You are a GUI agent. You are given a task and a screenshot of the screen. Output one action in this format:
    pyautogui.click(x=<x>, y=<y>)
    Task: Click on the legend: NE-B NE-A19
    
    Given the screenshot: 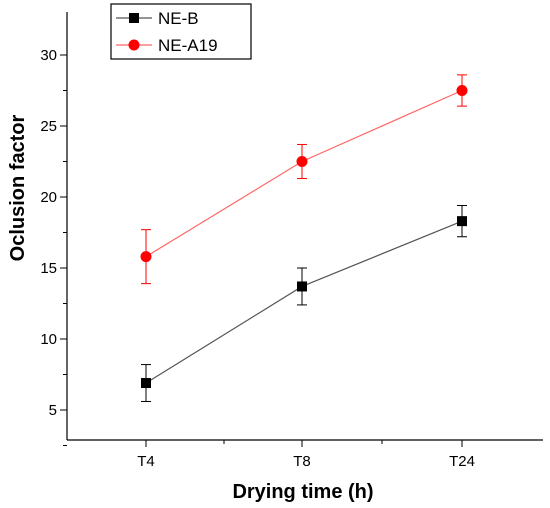 What is the action you would take?
    pyautogui.click(x=181, y=31)
    